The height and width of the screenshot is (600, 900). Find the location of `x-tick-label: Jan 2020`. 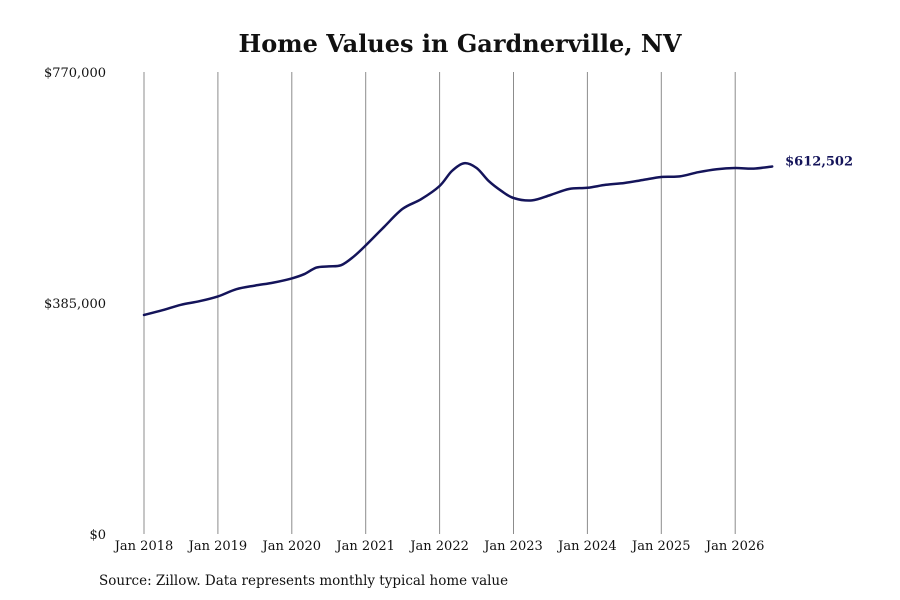

x-tick-label: Jan 2020 is located at coordinates (291, 546).